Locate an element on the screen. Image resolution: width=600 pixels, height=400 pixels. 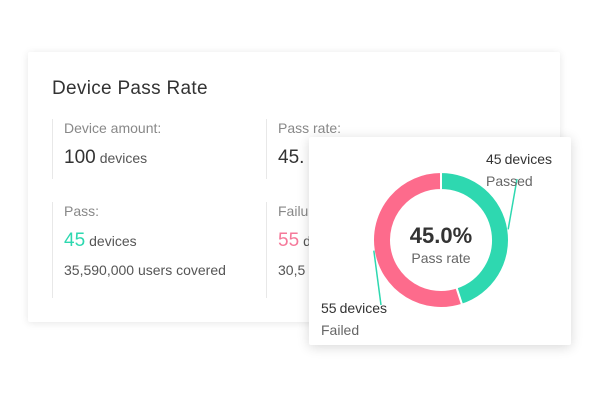
stat-number: 100 is located at coordinates (80, 157).